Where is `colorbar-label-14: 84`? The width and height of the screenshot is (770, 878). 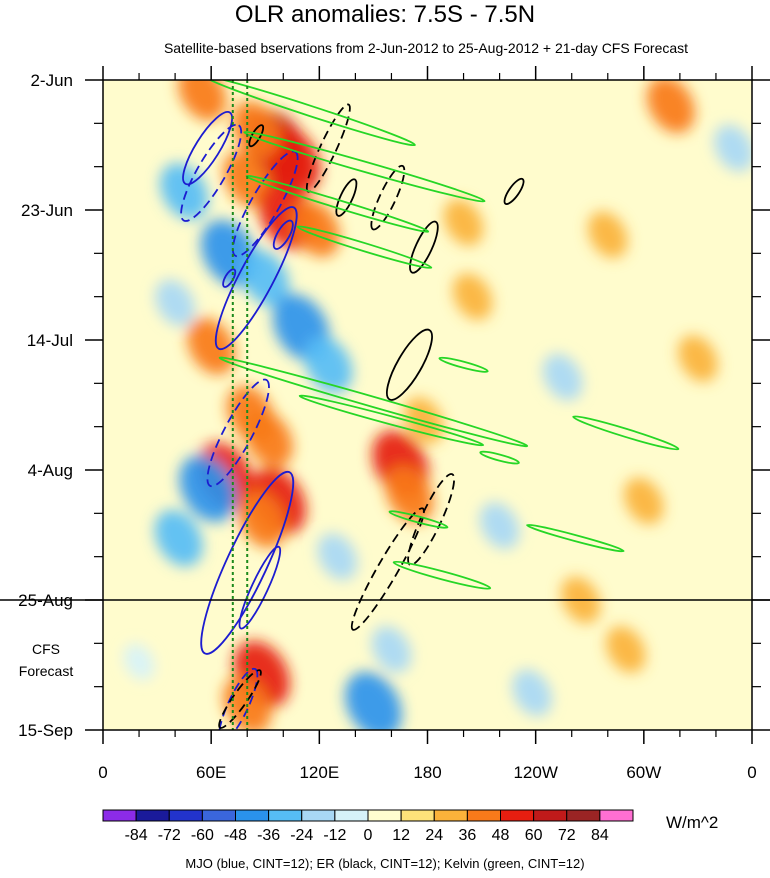 colorbar-label-14: 84 is located at coordinates (600, 835).